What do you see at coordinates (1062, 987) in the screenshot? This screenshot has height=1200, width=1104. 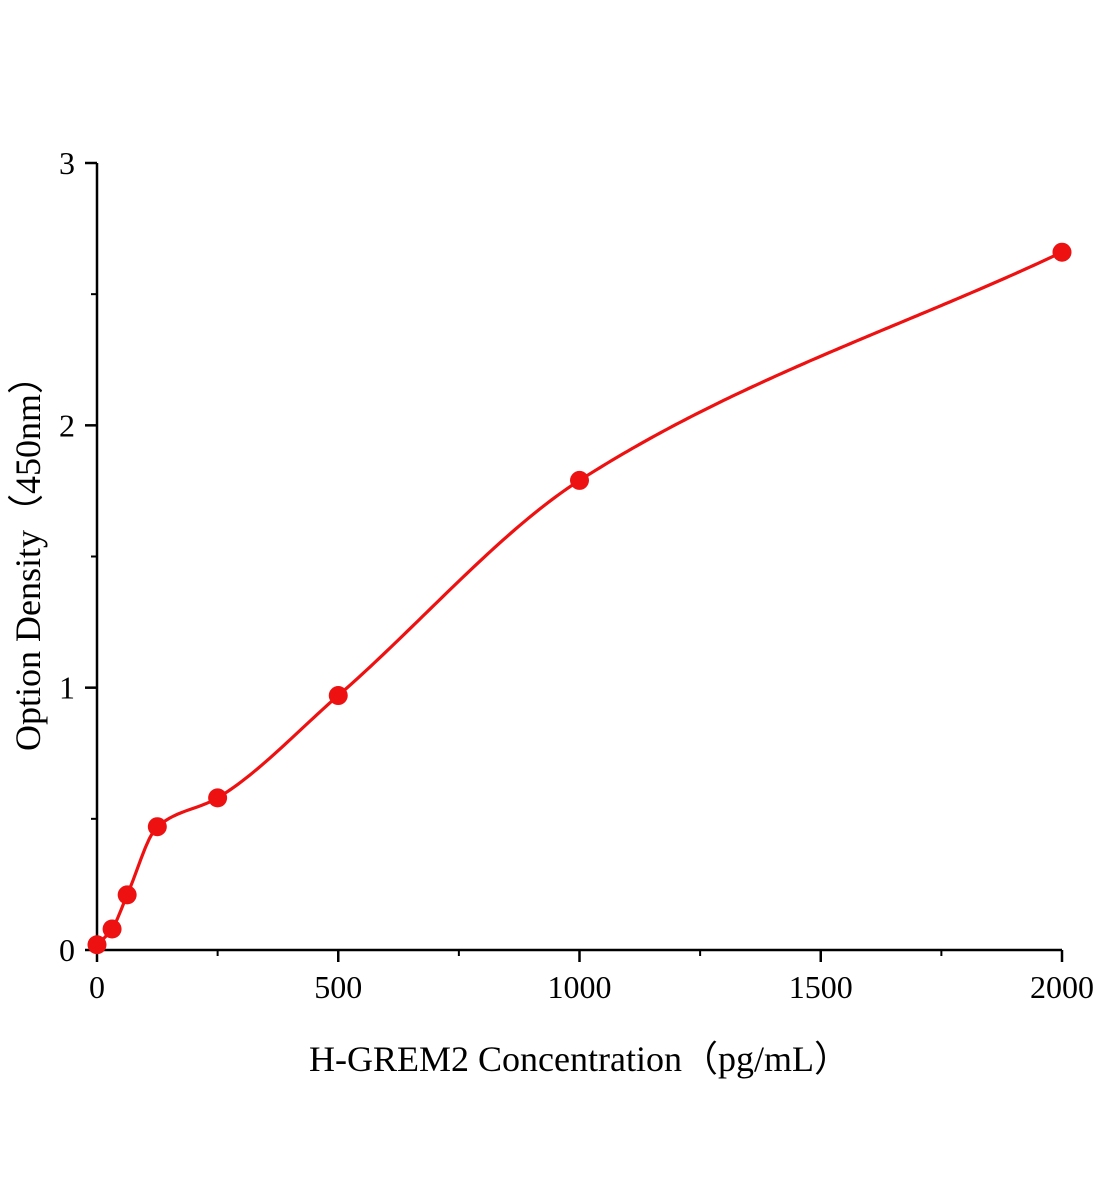 I see `x-tick-label: 2000` at bounding box center [1062, 987].